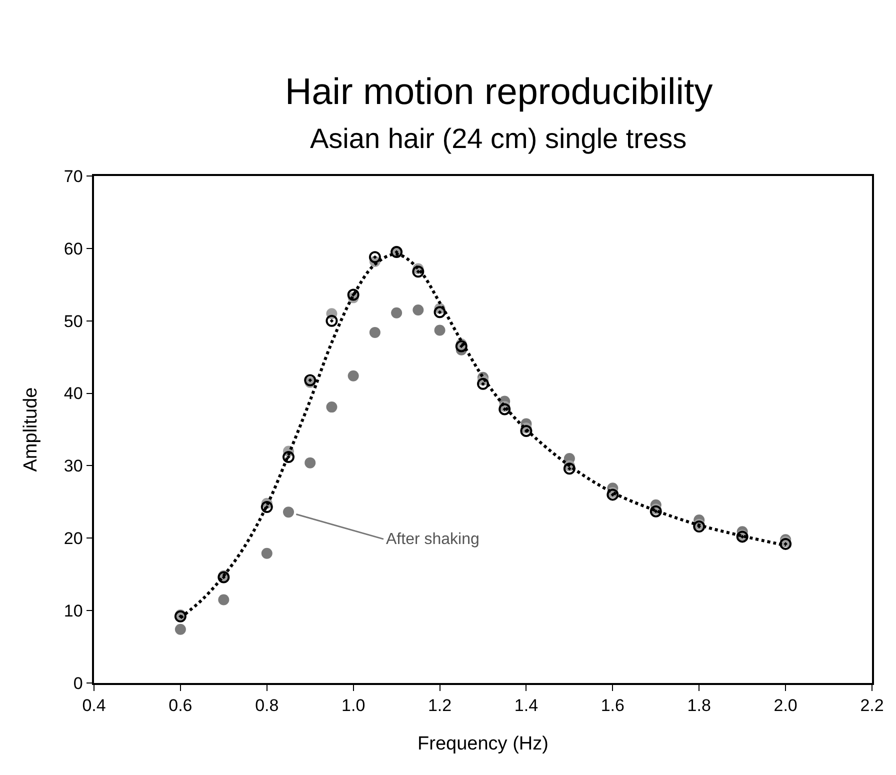 This screenshot has height=775, width=896. I want to click on y-tick-label: 0, so click(78, 683).